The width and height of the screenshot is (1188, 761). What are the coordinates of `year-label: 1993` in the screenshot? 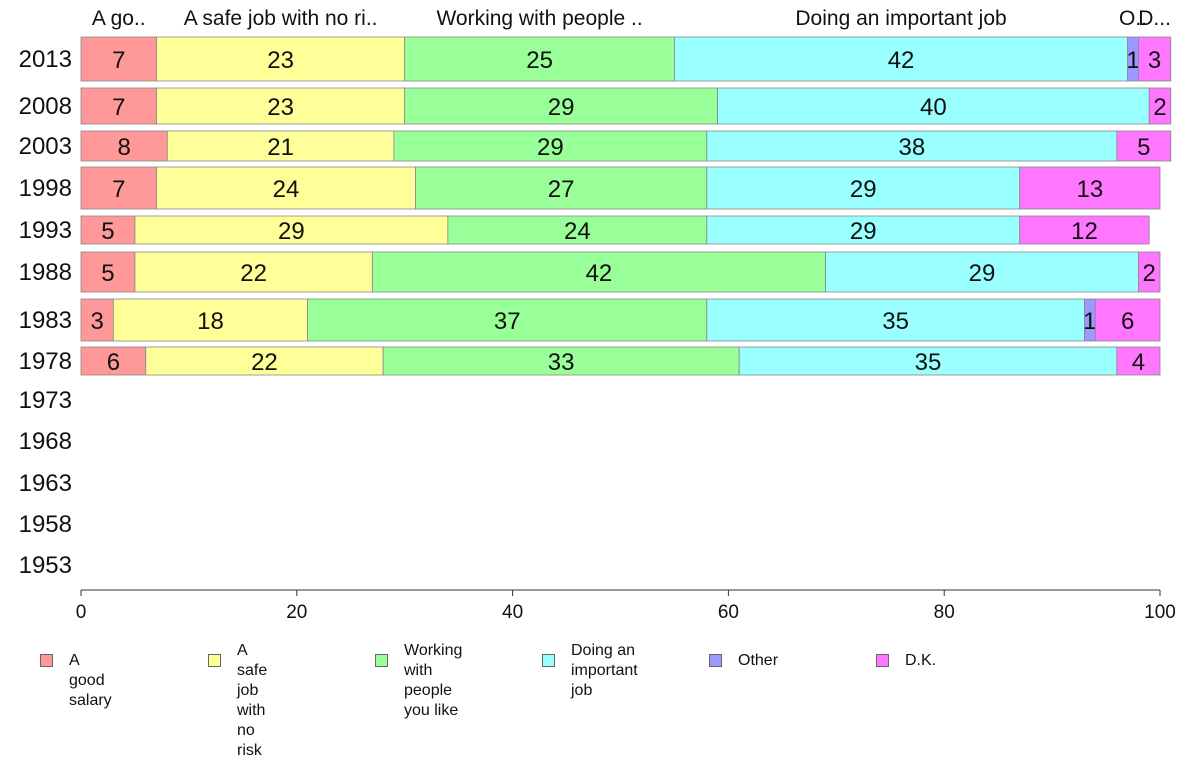 It's located at (45, 230).